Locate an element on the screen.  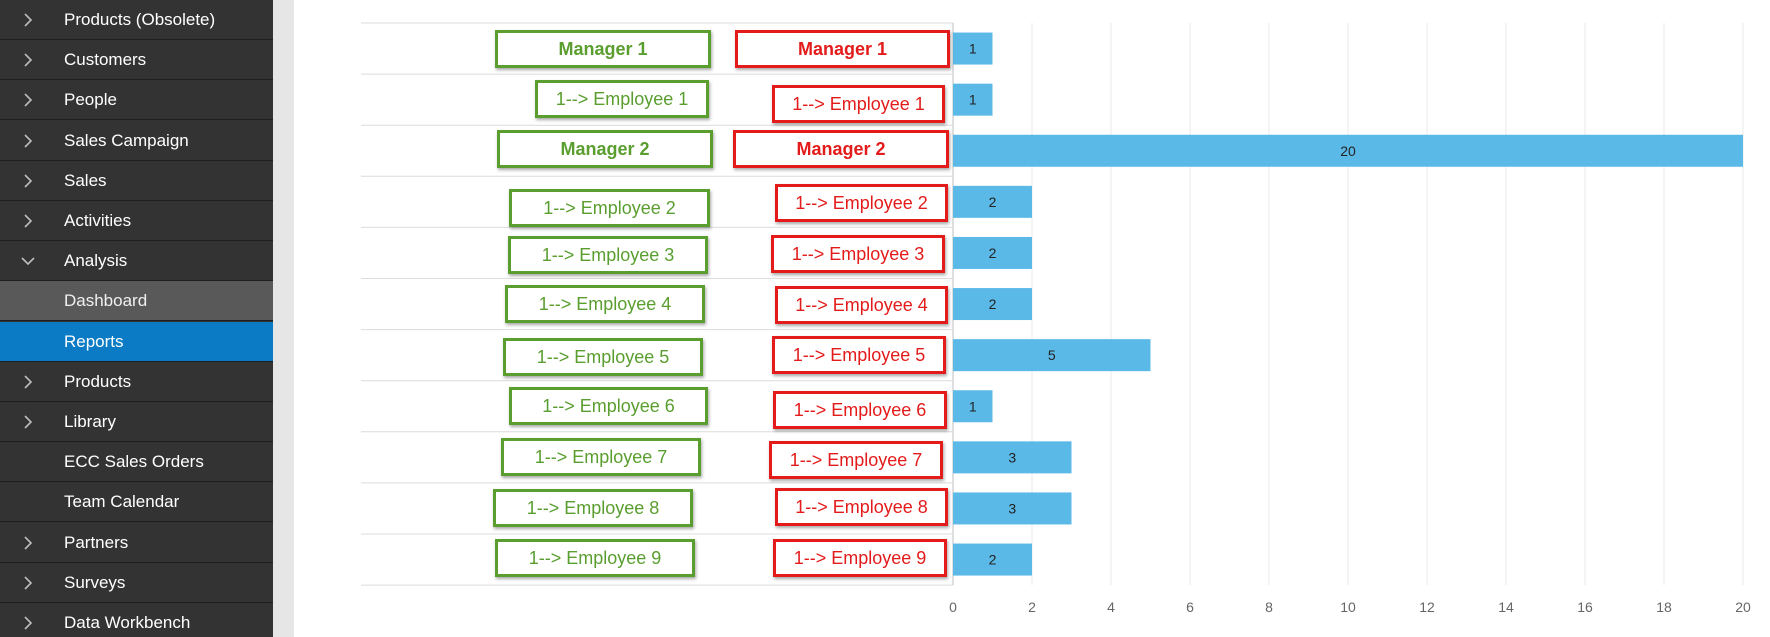
sidebar-item-sales-campaign: Sales Campaign is located at coordinates (136, 141).